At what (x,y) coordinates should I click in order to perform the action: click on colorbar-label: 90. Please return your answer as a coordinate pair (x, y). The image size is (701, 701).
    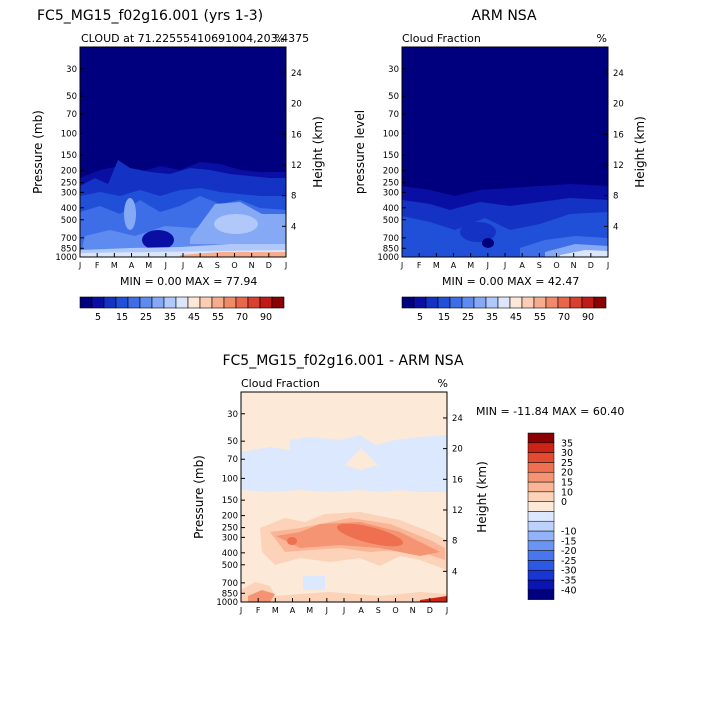
    Looking at the image, I should click on (266, 317).